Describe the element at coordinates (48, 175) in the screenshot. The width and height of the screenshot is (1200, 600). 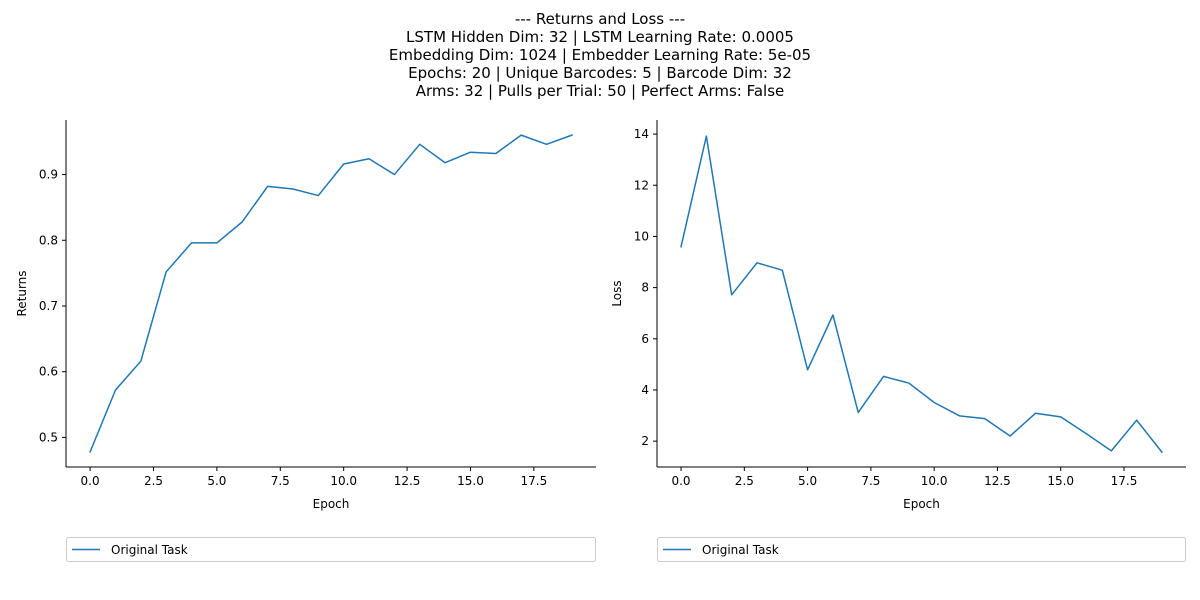
I see `y-tick-label: 0.9` at that location.